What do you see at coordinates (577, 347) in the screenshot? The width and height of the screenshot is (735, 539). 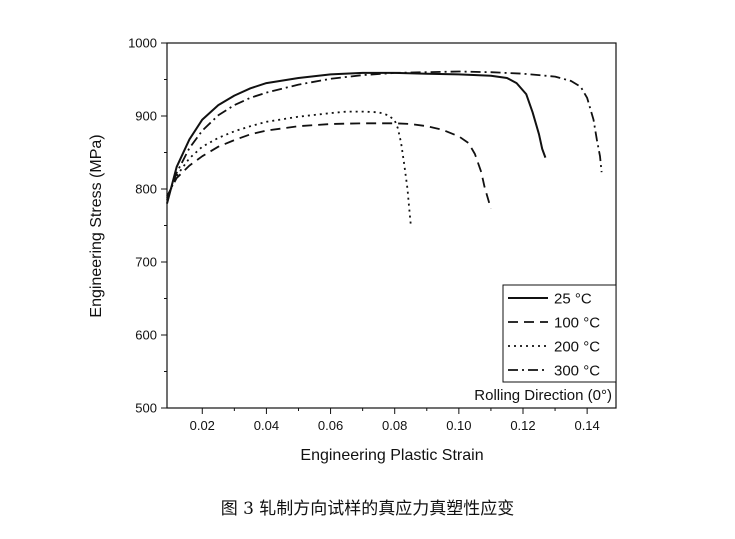 I see `legend-label: 200 °C` at bounding box center [577, 347].